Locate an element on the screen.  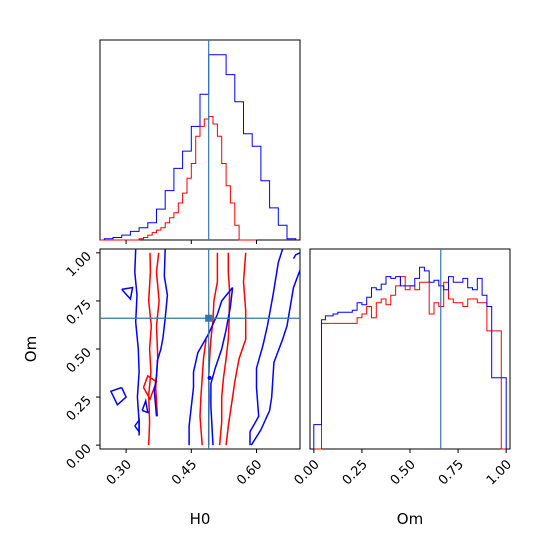
contour-truth-marker is located at coordinates (209, 318).